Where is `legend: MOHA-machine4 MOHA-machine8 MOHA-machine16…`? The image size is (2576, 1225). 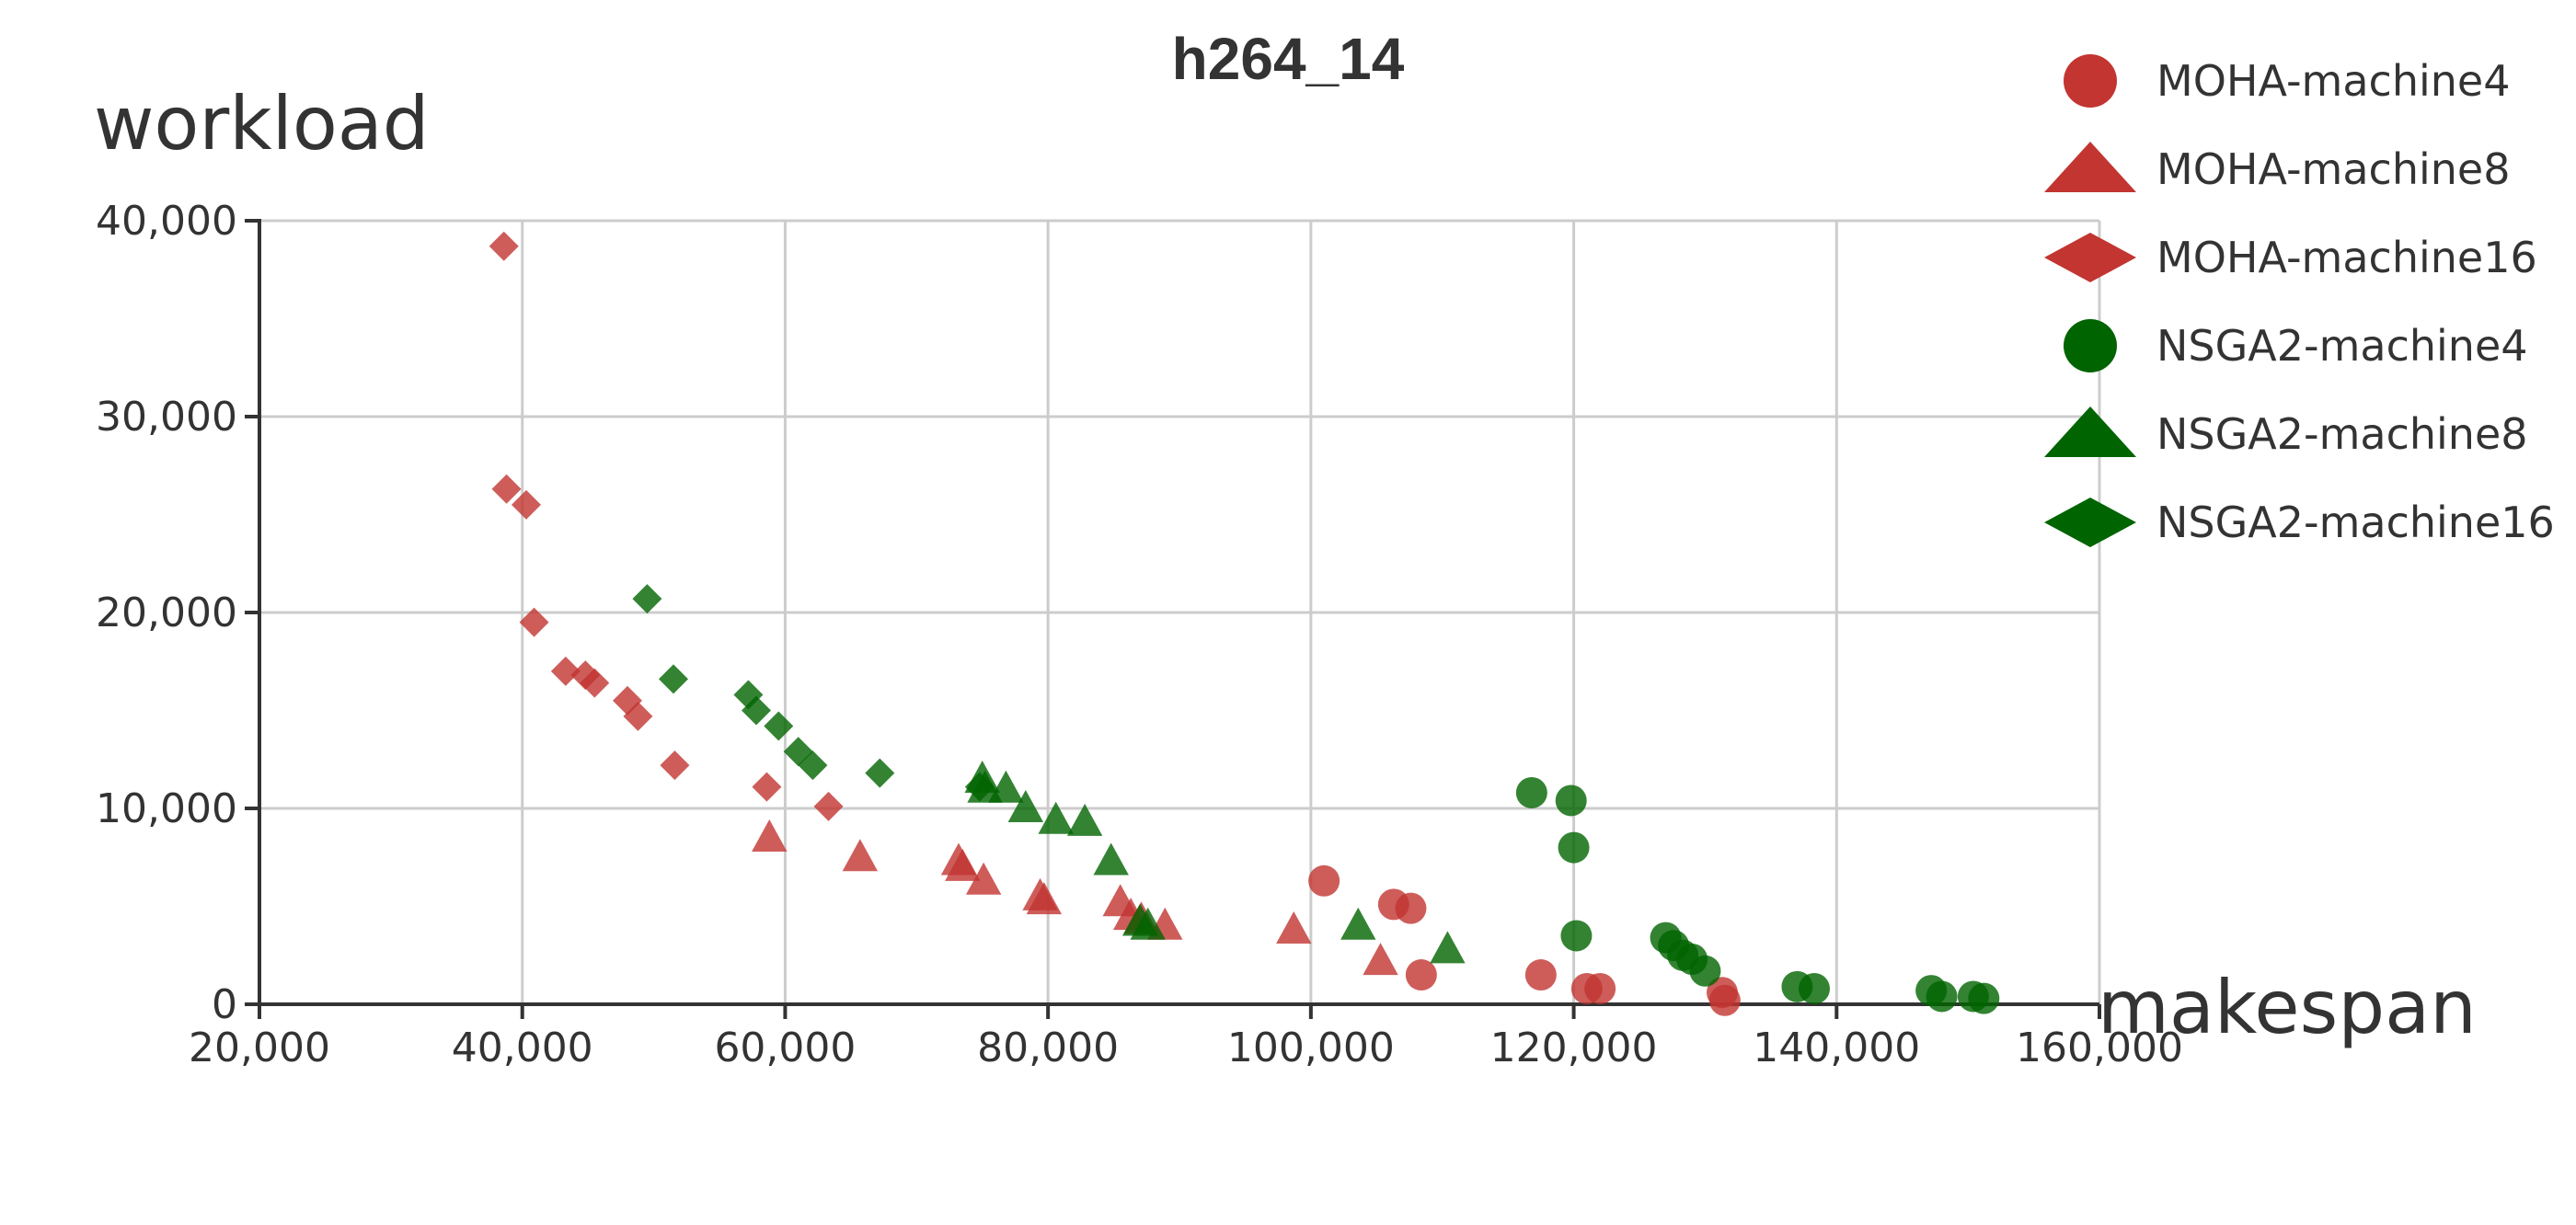
legend: MOHA-machine4 MOHA-machine8 MOHA-machine16… is located at coordinates (2299, 300).